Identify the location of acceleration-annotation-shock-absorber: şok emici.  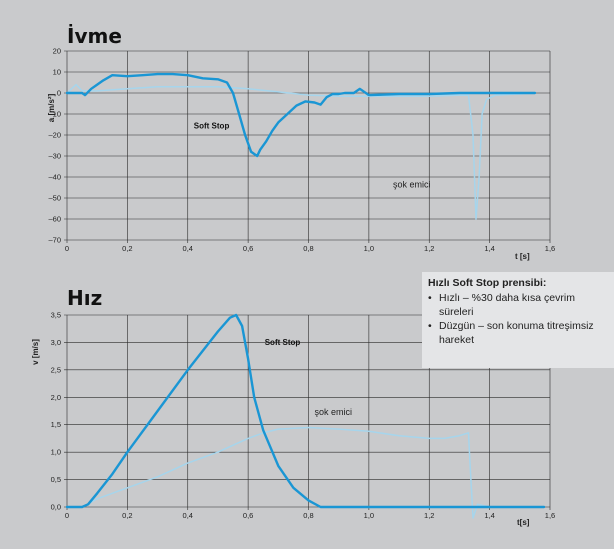
(412, 185).